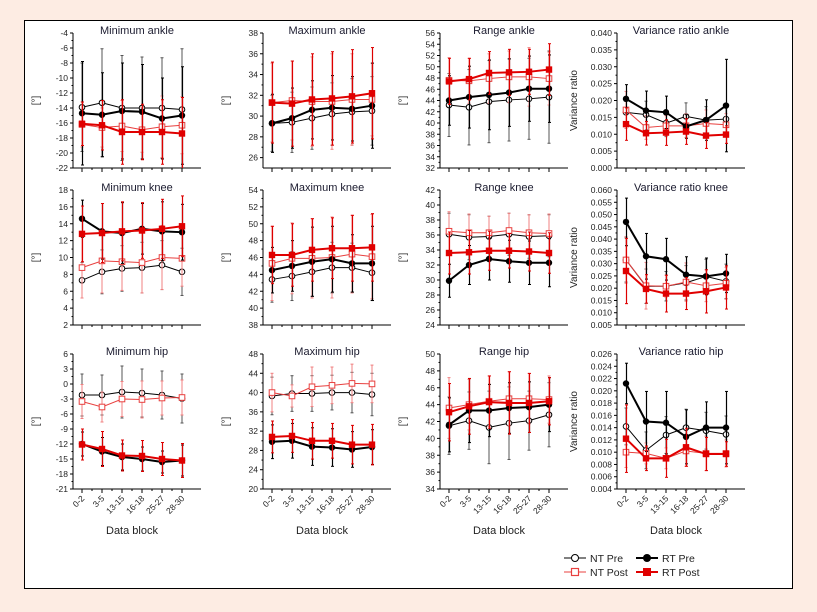 The image size is (817, 612). Describe the element at coordinates (137, 188) in the screenshot. I see `panel-title: Minimum knee` at that location.